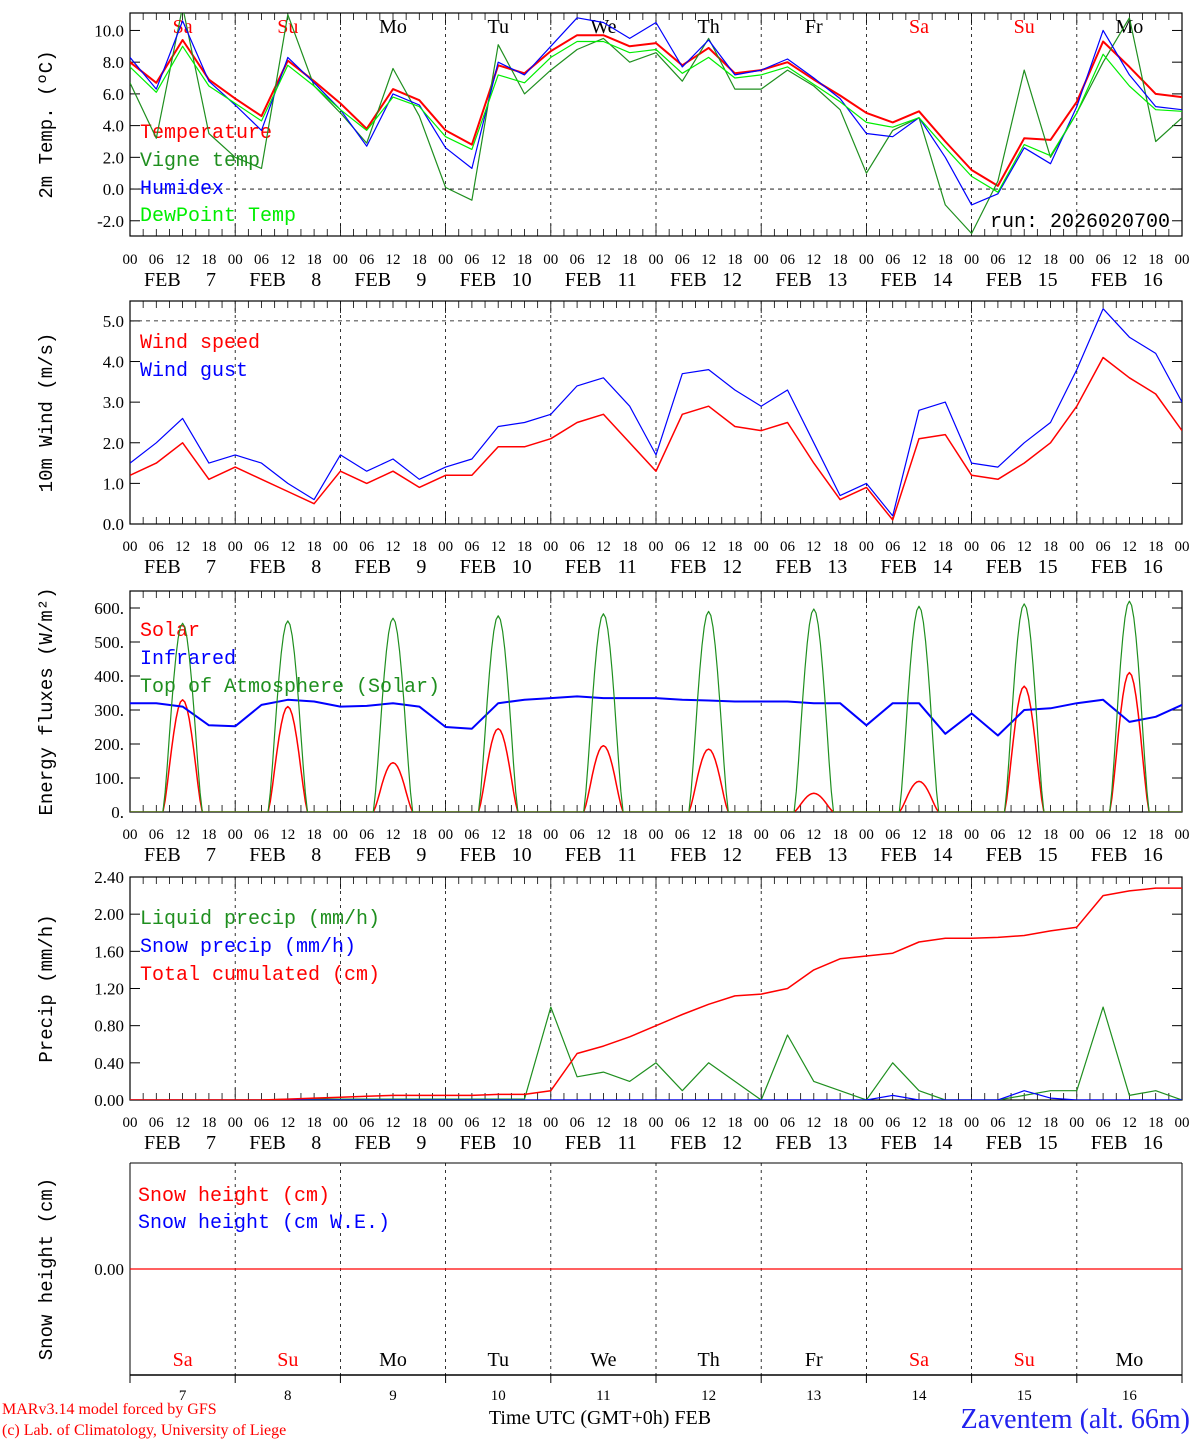 This screenshot has height=1440, width=1194. Describe the element at coordinates (285, 855) in the screenshot. I see `date-label: FEB 8` at that location.